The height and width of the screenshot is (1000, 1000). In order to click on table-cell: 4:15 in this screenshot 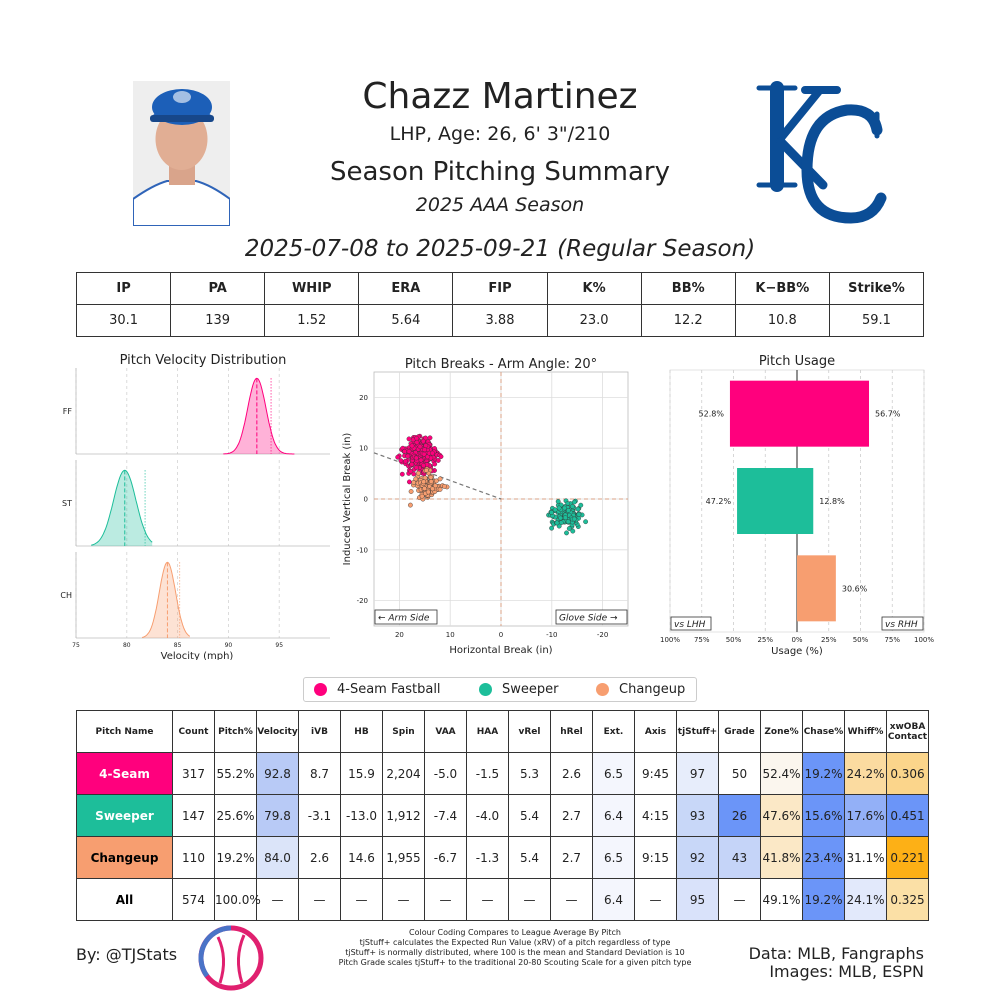, I will do `click(655, 815)`.